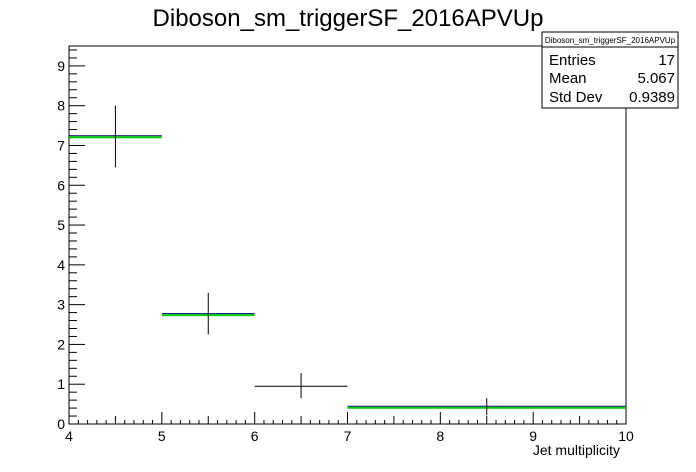 This screenshot has height=472, width=696. I want to click on stats-box-frame, so click(610, 70).